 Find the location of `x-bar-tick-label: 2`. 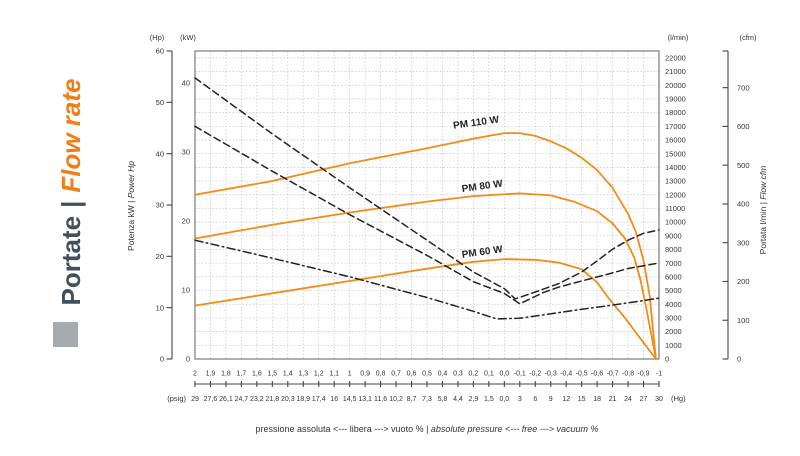

x-bar-tick-label: 2 is located at coordinates (195, 374).